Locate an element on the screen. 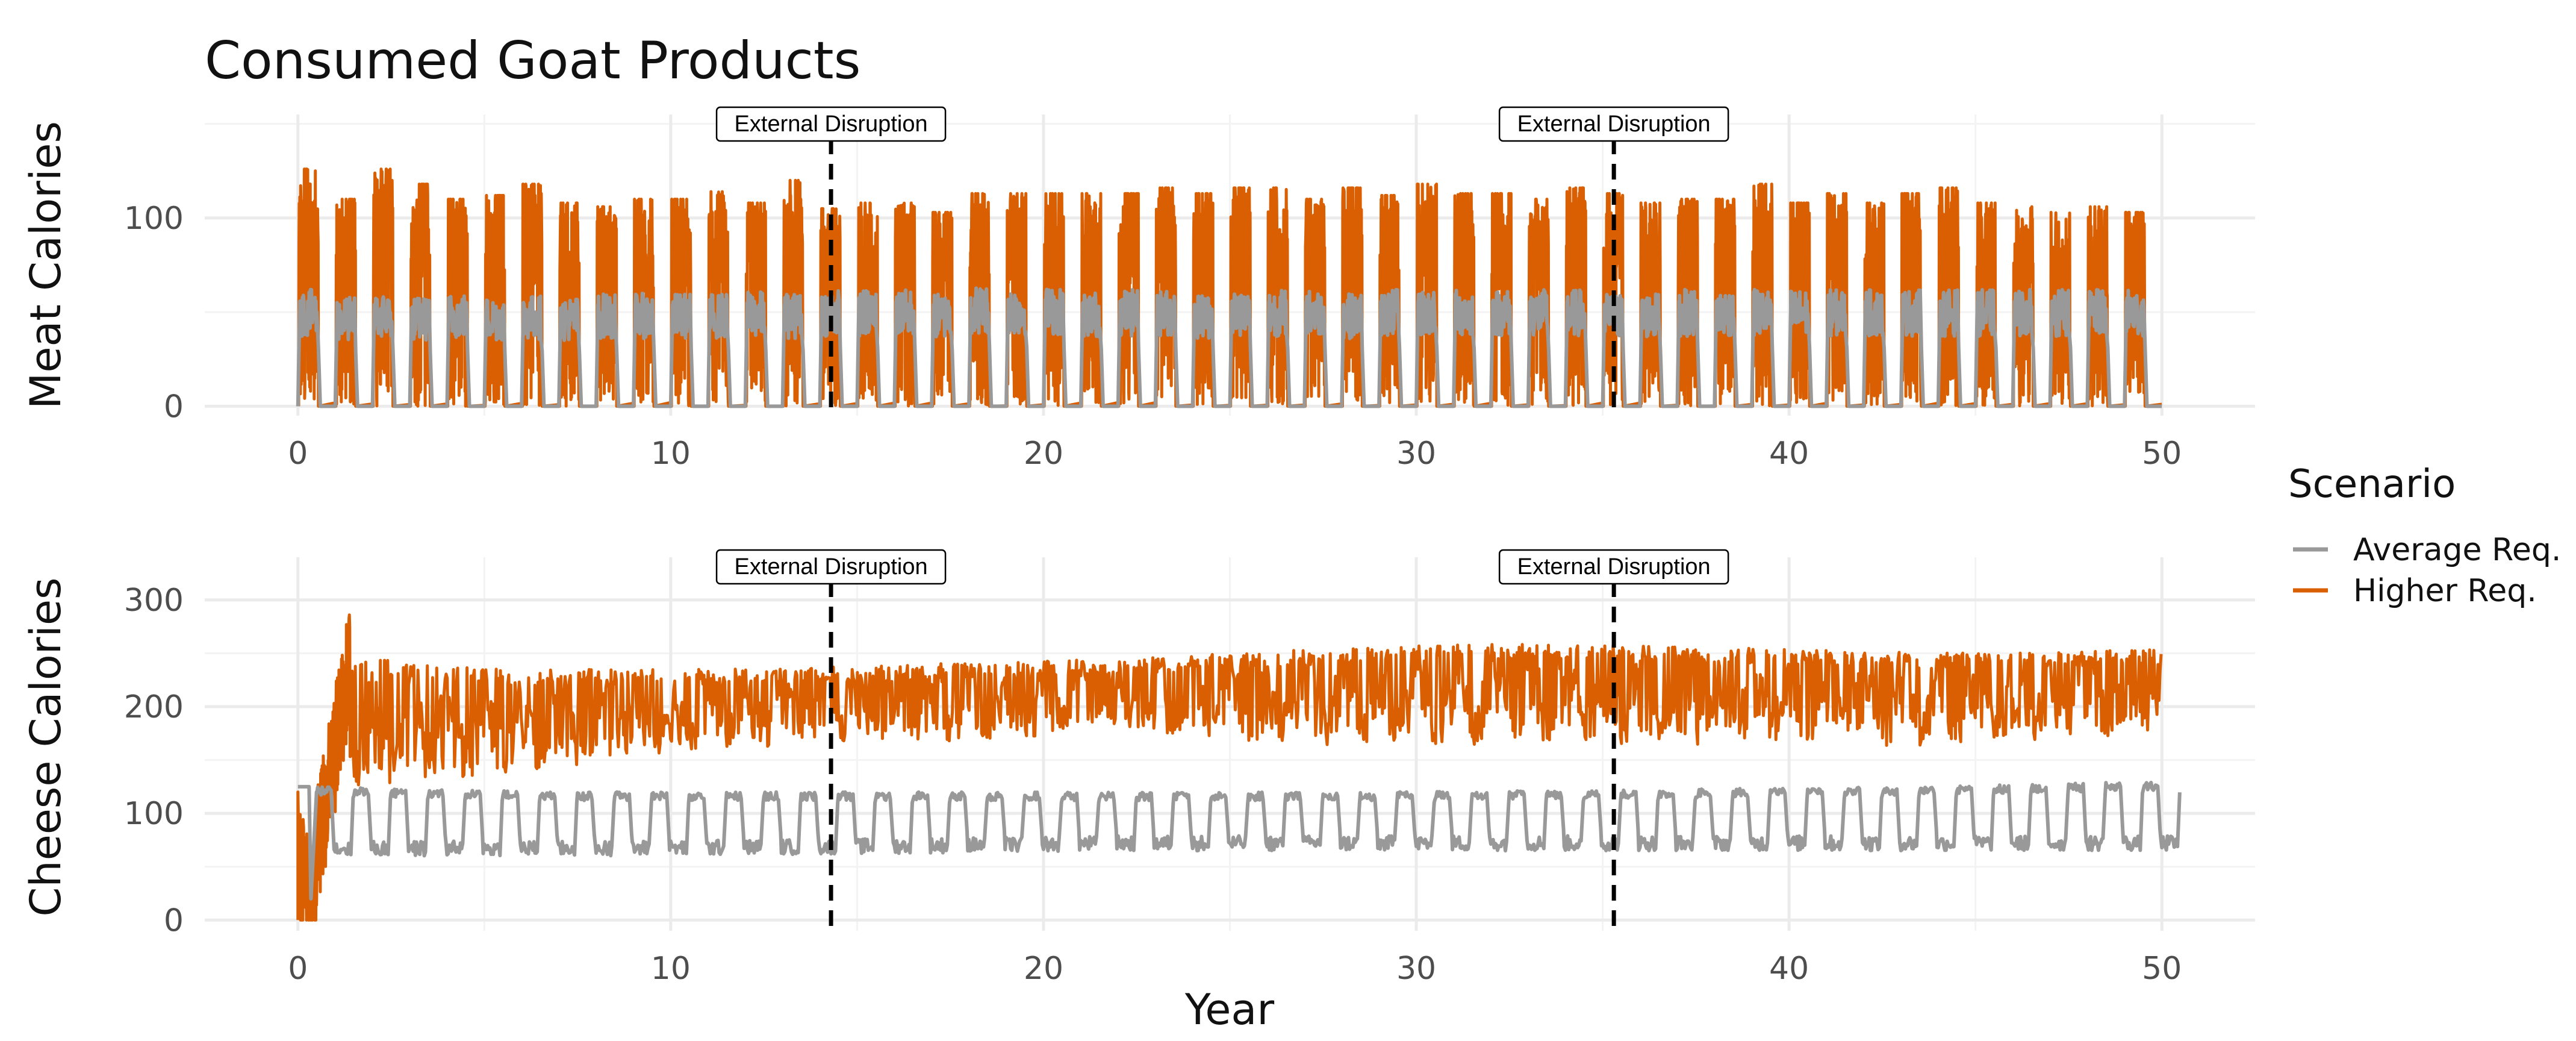 This screenshot has width=2576, height=1041. meat-disruption-label-2: External Disruption is located at coordinates (1614, 124).